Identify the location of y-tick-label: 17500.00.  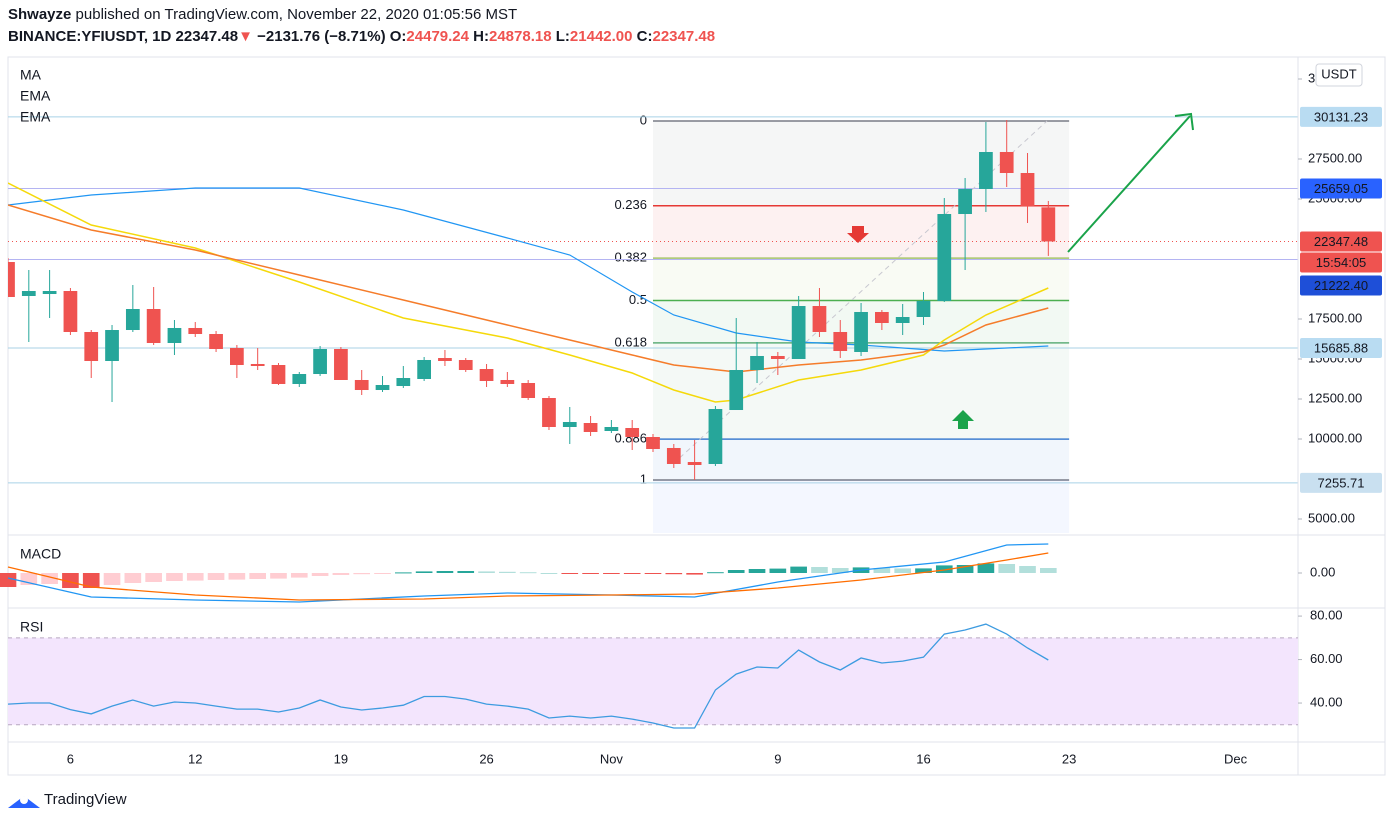
(1335, 317).